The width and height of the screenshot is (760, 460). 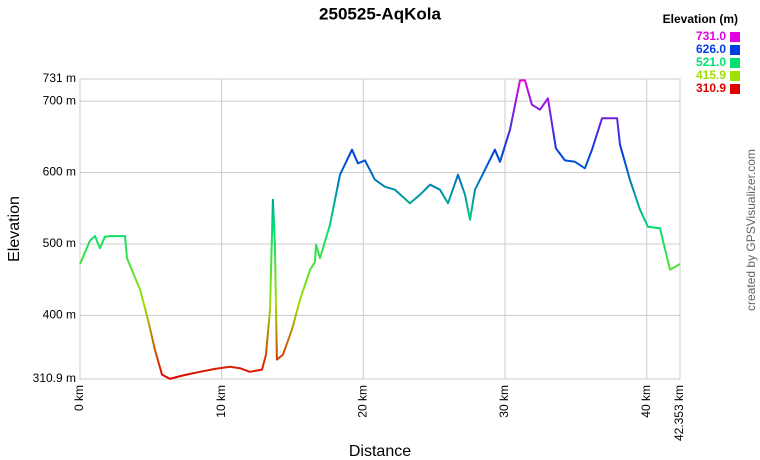 I want to click on y-tick-label: 500 m, so click(x=59, y=243).